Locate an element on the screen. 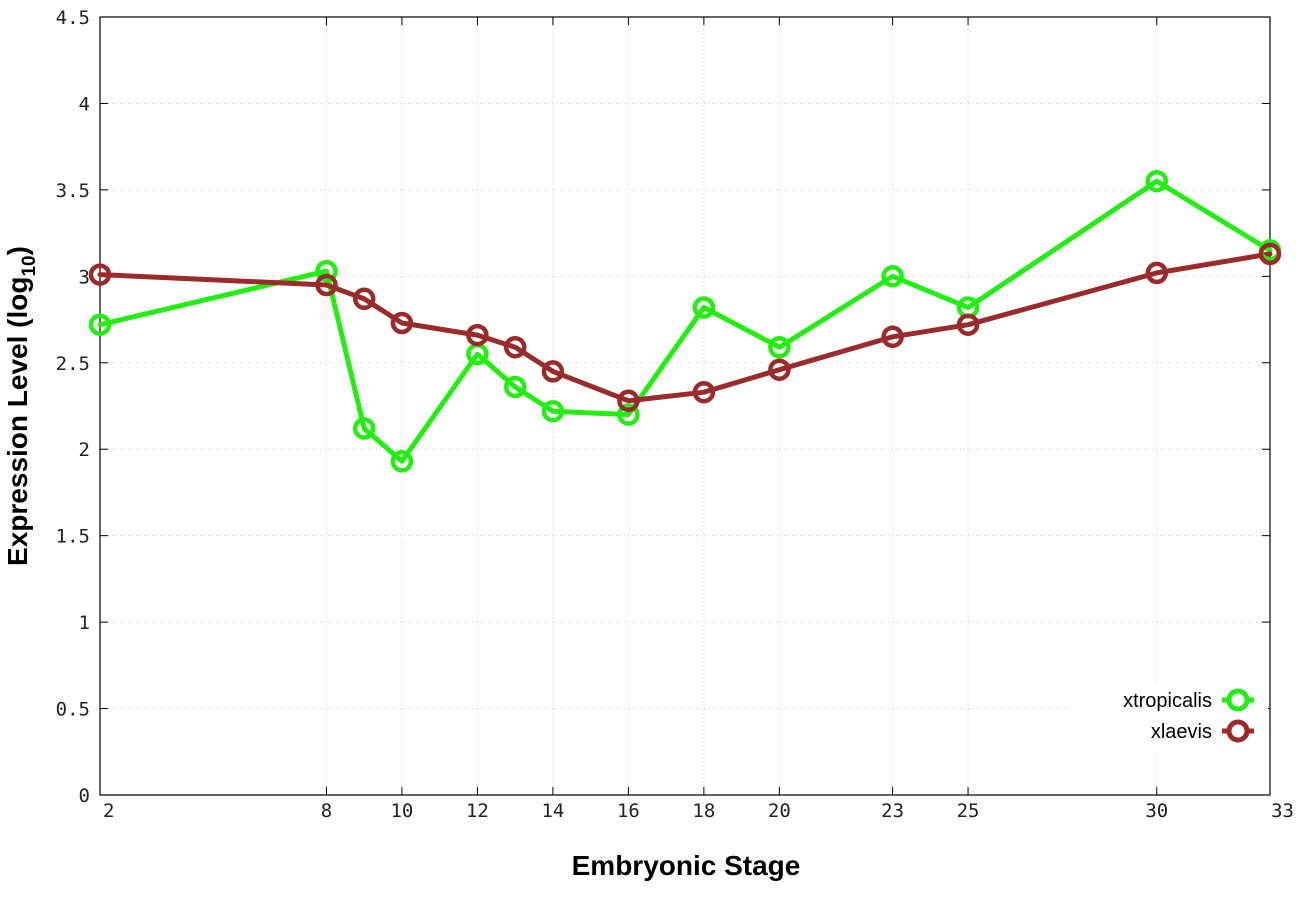 The height and width of the screenshot is (907, 1296). y-tick-label: 4 is located at coordinates (84, 104).